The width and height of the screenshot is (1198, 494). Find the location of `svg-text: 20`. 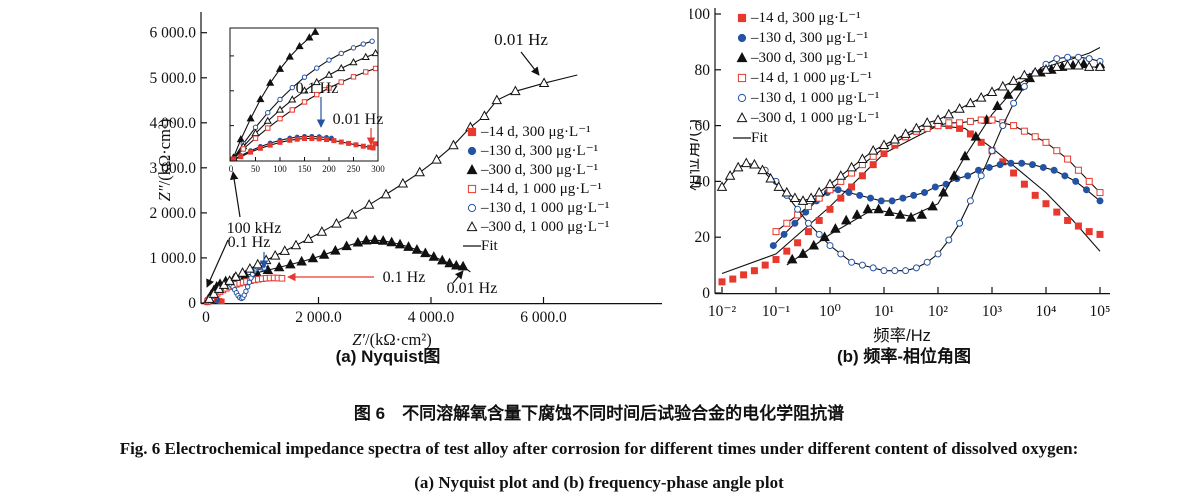

svg-text: 20 is located at coordinates (703, 237).